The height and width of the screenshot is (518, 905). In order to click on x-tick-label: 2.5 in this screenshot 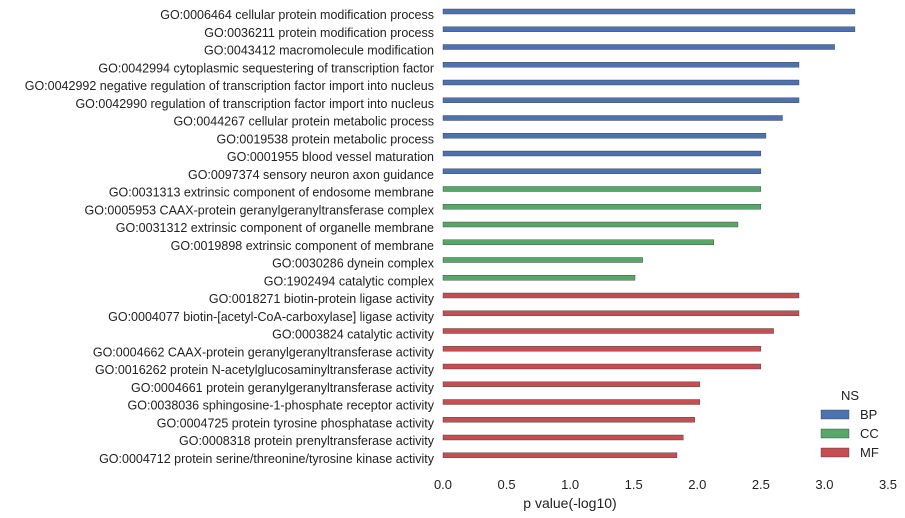, I will do `click(761, 484)`.